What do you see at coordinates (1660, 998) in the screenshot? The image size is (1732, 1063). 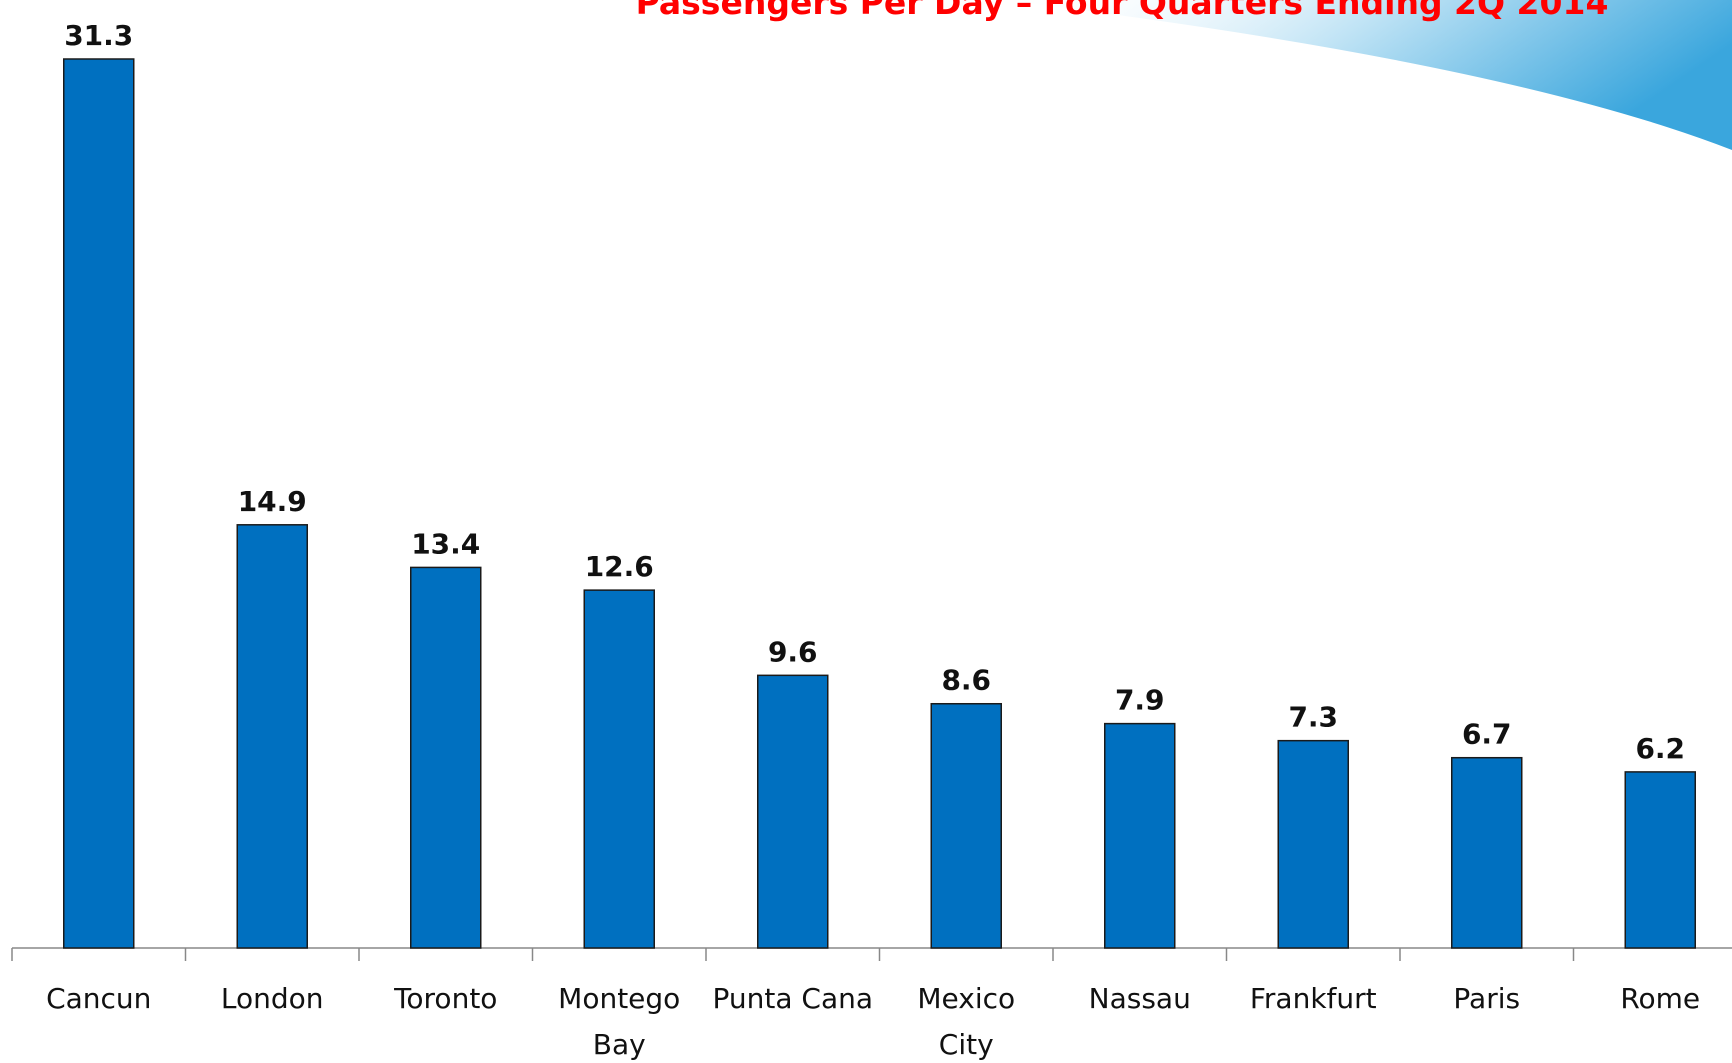 I see `x-tick-label: Rome` at bounding box center [1660, 998].